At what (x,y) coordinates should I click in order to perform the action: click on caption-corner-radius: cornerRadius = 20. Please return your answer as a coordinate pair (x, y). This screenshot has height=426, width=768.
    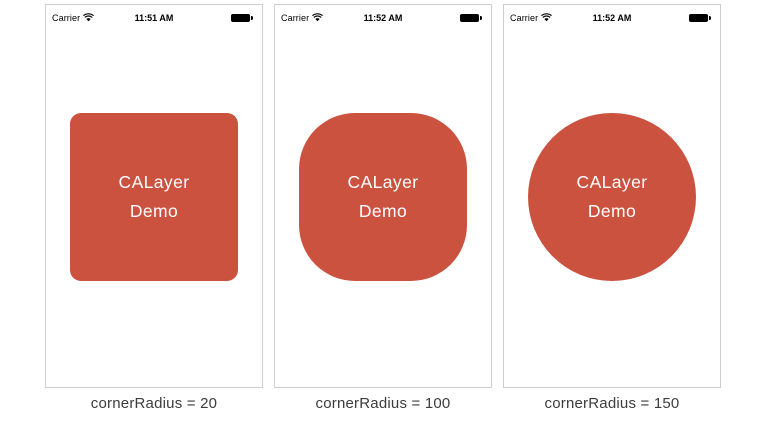
    Looking at the image, I should click on (154, 403).